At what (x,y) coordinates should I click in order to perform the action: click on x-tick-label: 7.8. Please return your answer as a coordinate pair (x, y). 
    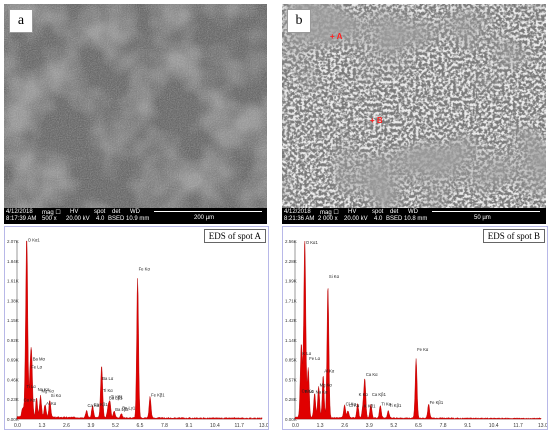
    Looking at the image, I should click on (164, 426).